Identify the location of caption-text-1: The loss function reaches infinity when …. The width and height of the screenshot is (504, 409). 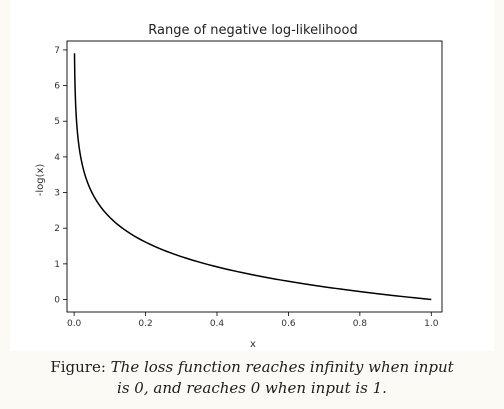
(282, 367).